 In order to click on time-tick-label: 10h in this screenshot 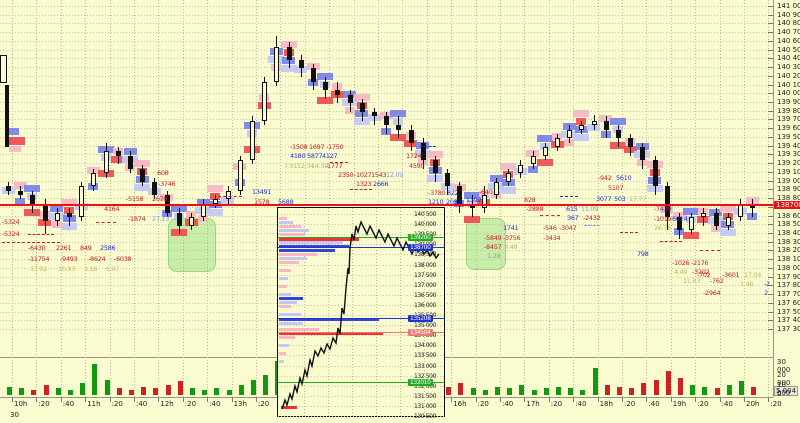, I will do `click(21, 404)`.